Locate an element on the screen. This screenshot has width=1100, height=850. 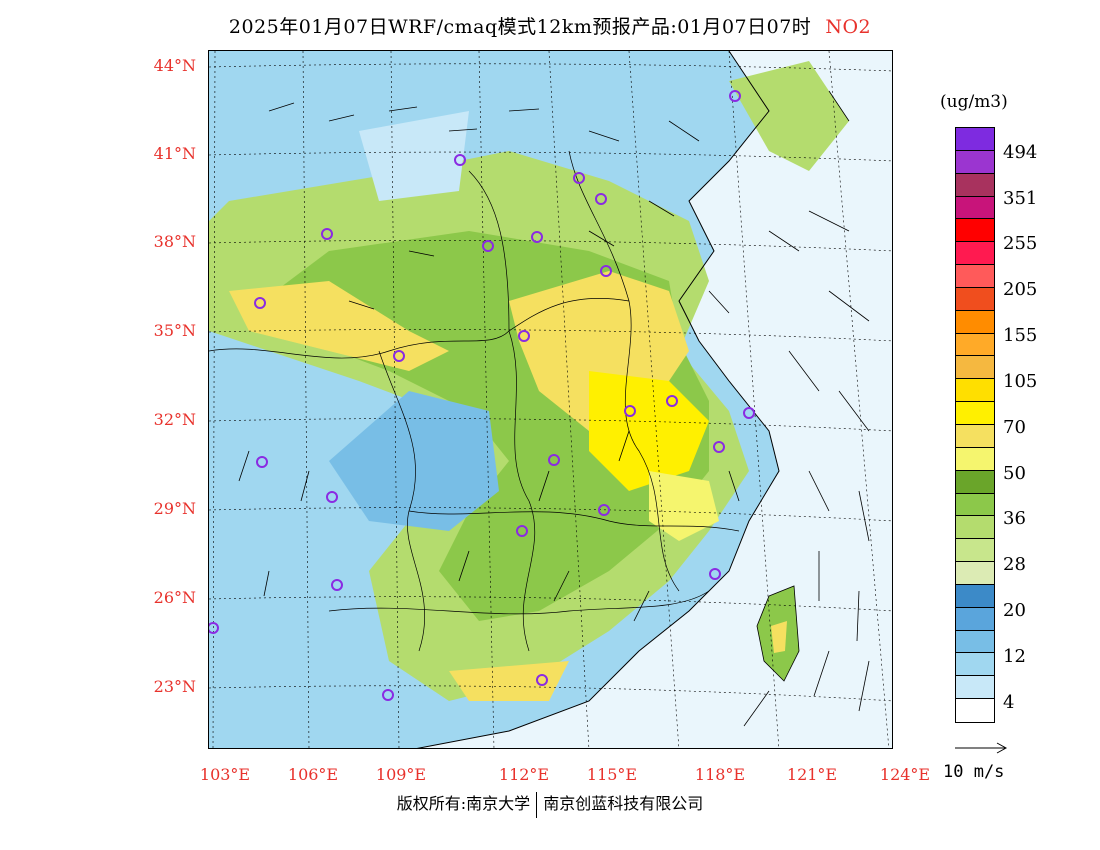
copyright-separator is located at coordinates (537, 804).